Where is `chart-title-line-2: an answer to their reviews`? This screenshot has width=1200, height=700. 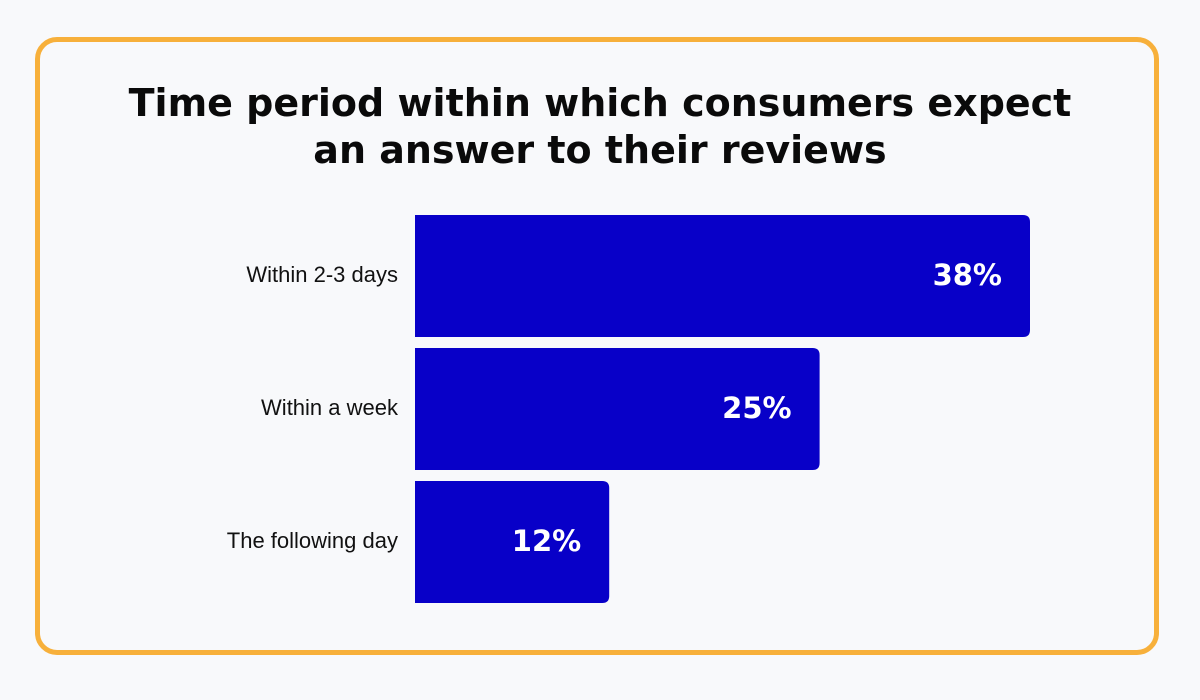 chart-title-line-2: an answer to their reviews is located at coordinates (600, 150).